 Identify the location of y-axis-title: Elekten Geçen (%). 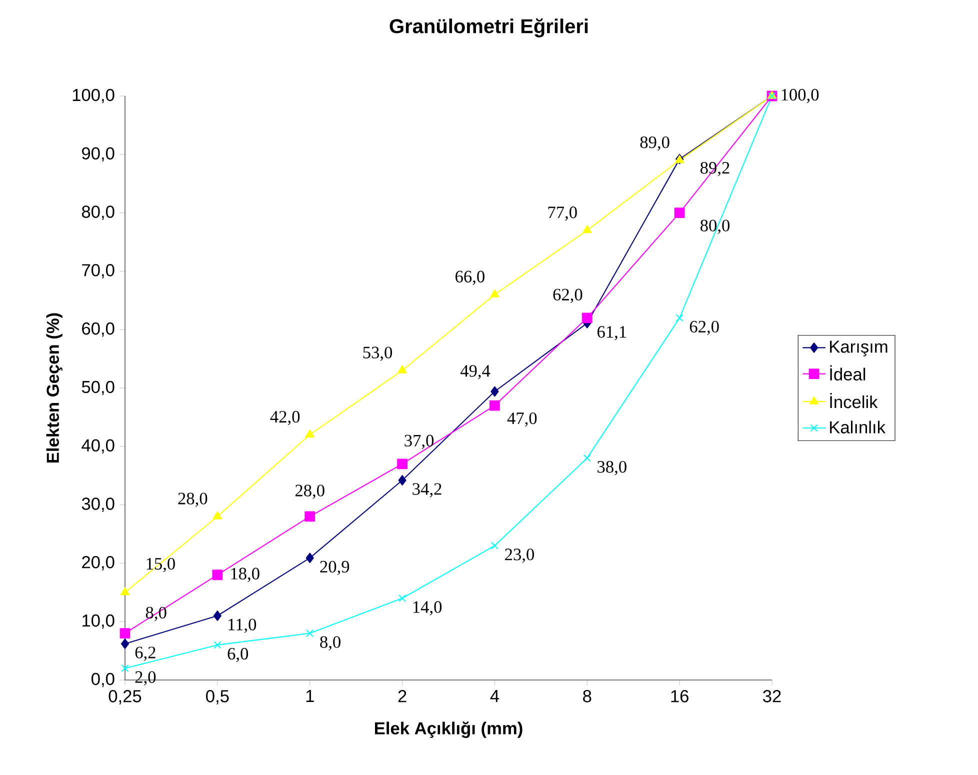
(54, 387).